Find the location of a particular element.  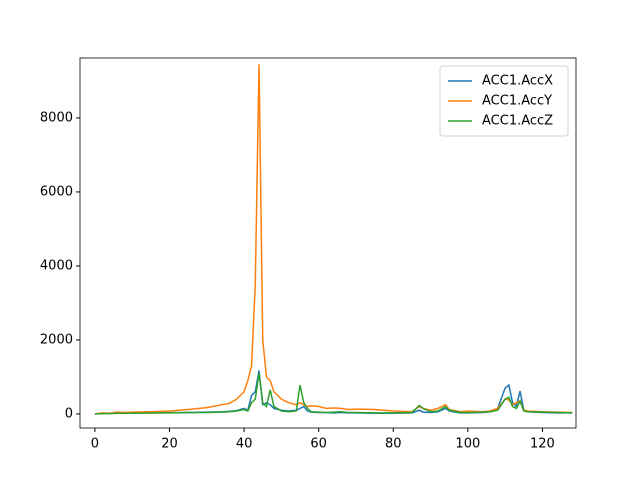

x-tick-label: 100 is located at coordinates (467, 444).